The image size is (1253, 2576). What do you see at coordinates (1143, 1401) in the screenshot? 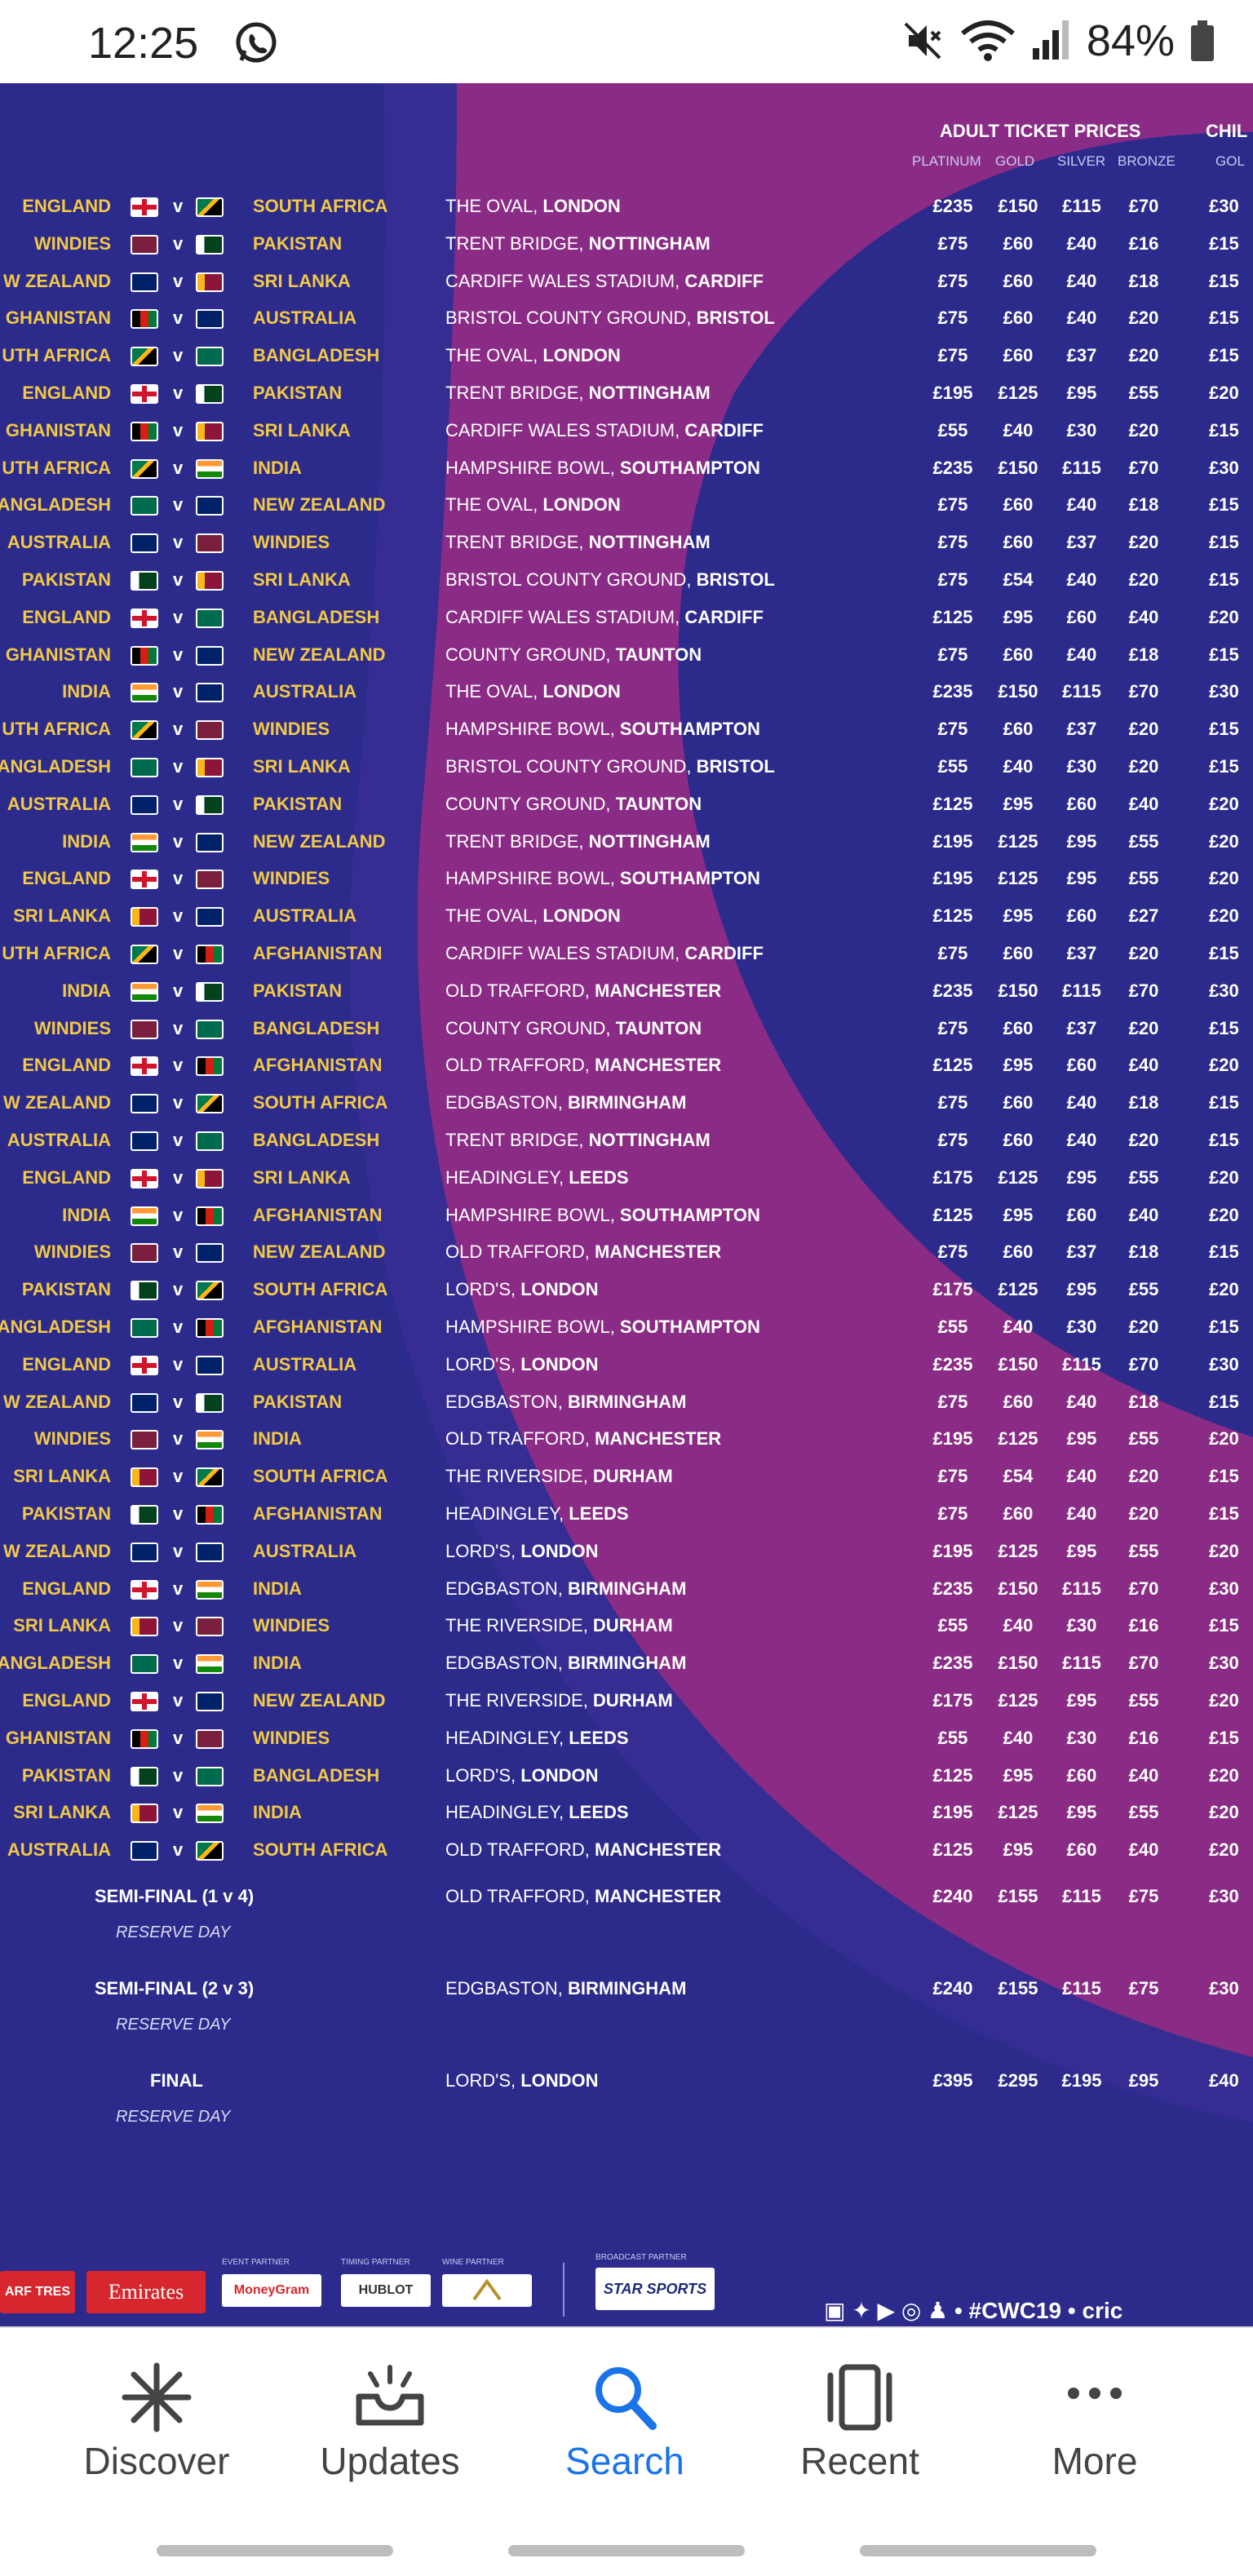
I see `price-bronze: £18` at bounding box center [1143, 1401].